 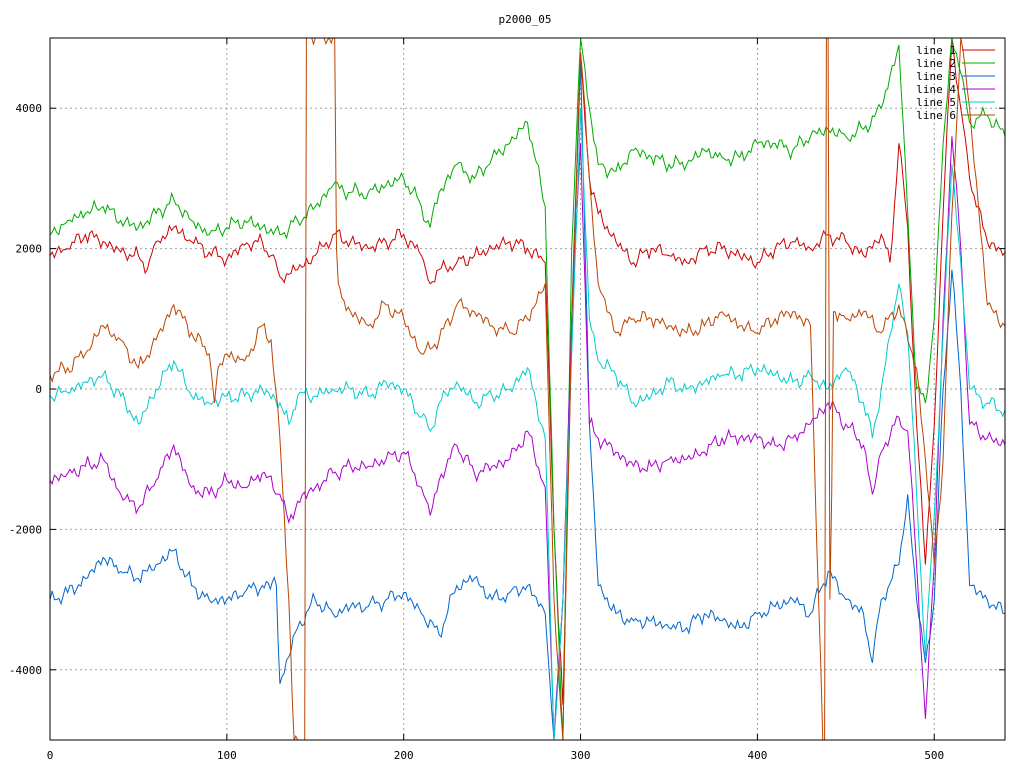 I want to click on x-tick-label: 500, so click(x=934, y=755).